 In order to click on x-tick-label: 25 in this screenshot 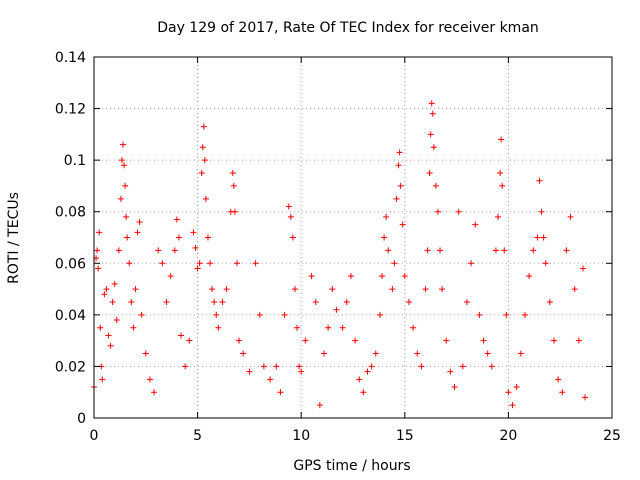, I will do `click(612, 436)`.